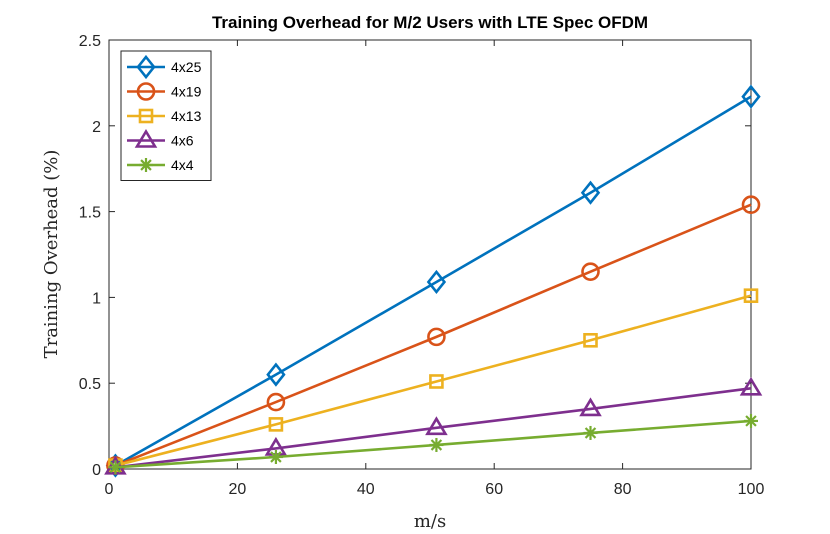 The height and width of the screenshot is (534, 830). Describe the element at coordinates (96, 298) in the screenshot. I see `y-tick-label: 1` at that location.